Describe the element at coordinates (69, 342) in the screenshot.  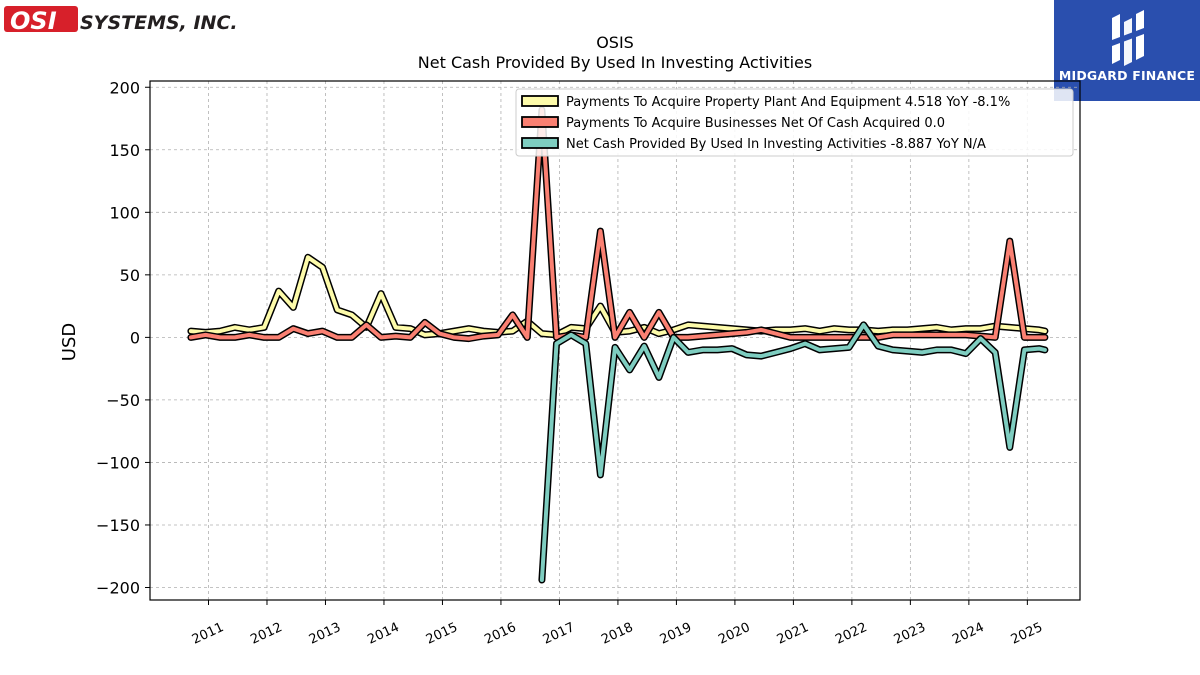
I see `y-axis-label: USD` at that location.